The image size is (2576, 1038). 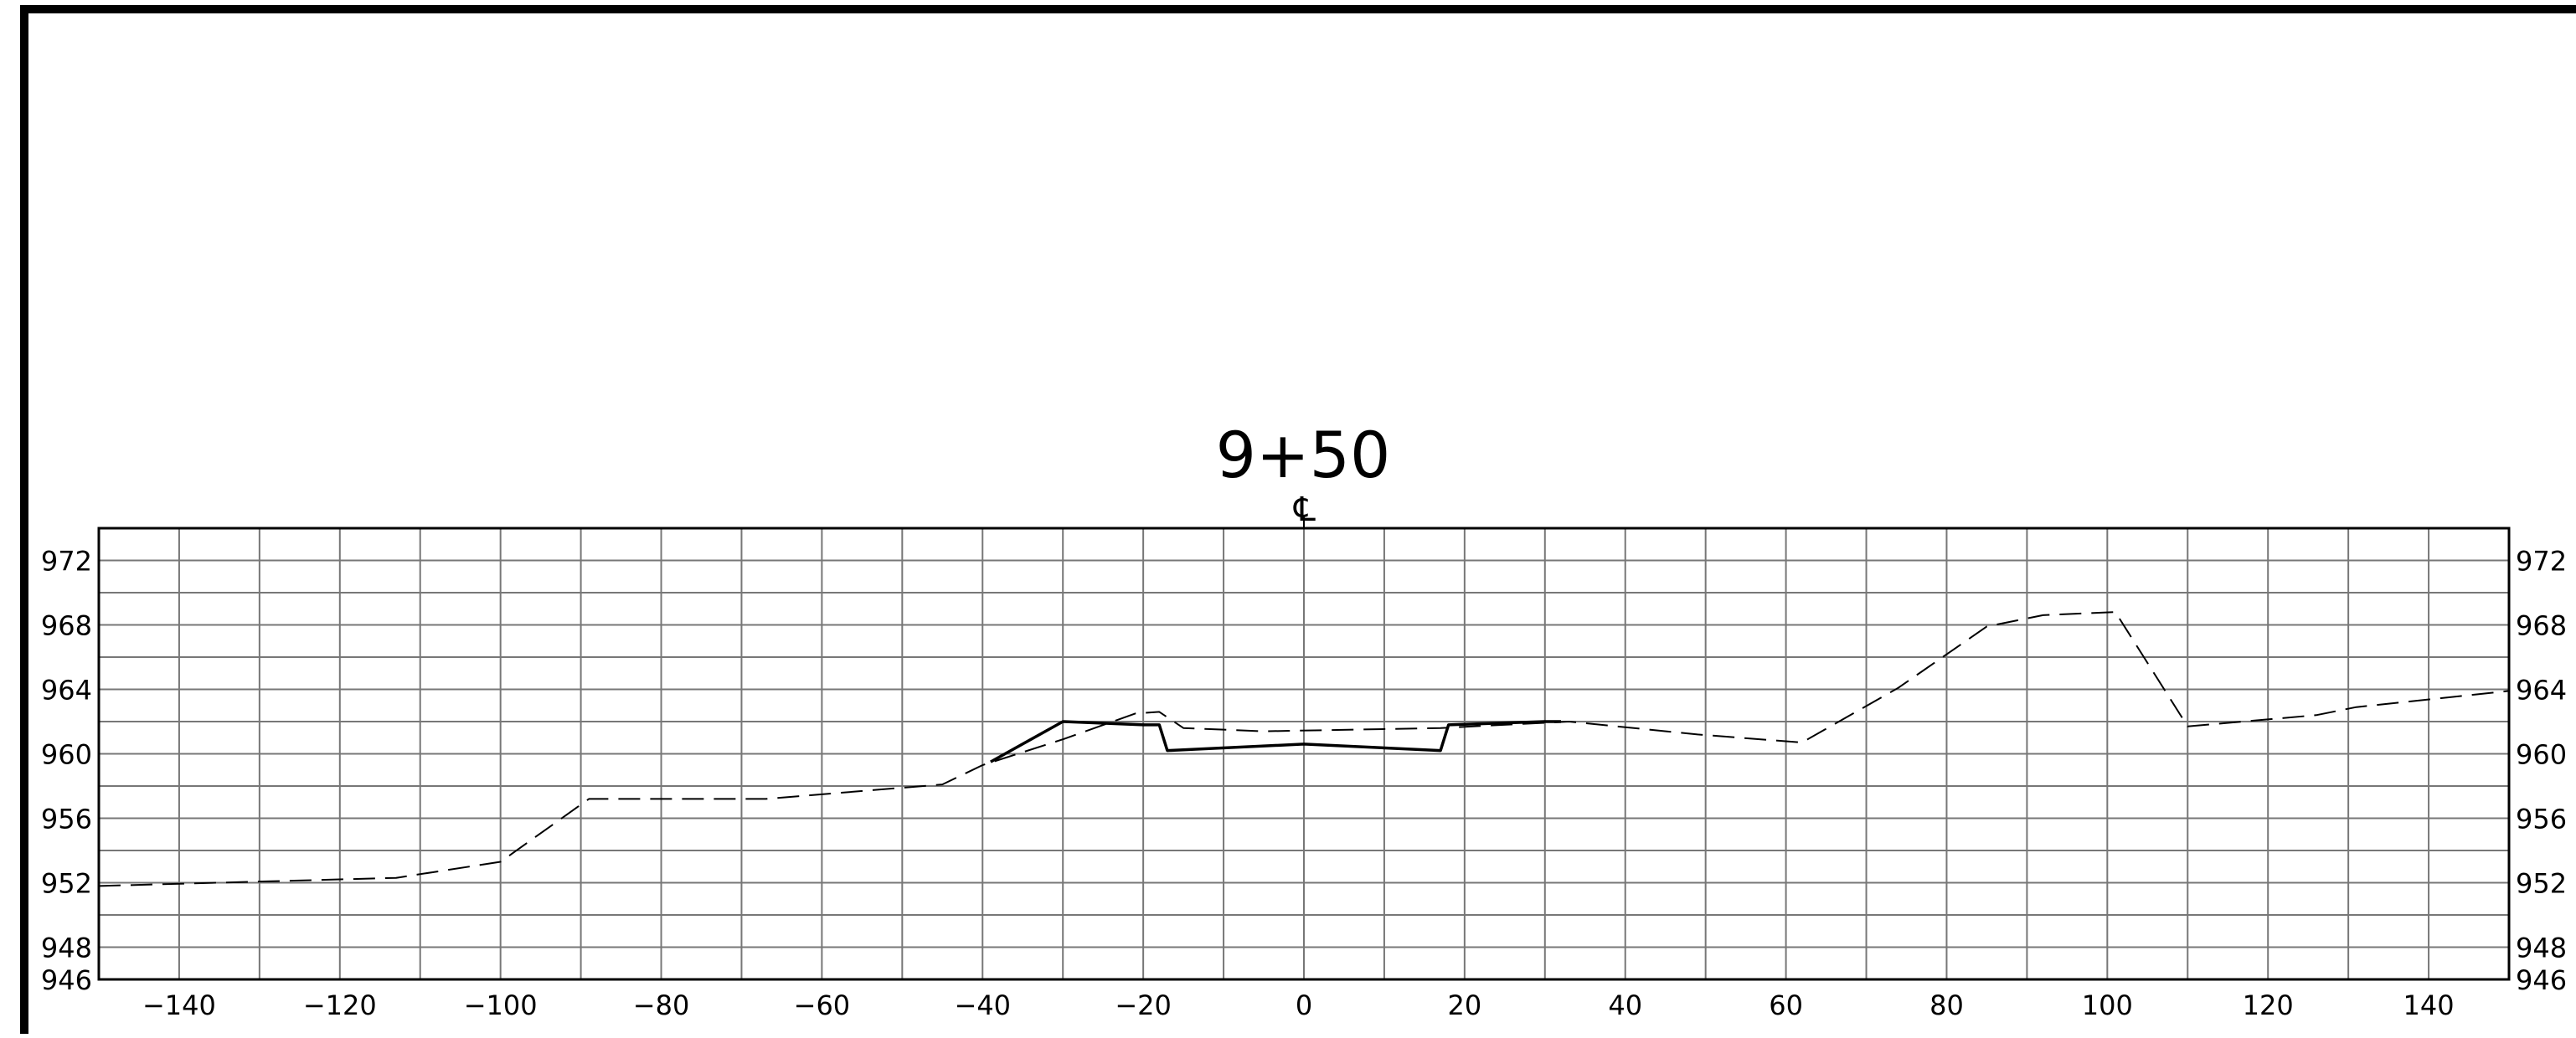 I want to click on offset-tick-label: 100, so click(x=2107, y=1005).